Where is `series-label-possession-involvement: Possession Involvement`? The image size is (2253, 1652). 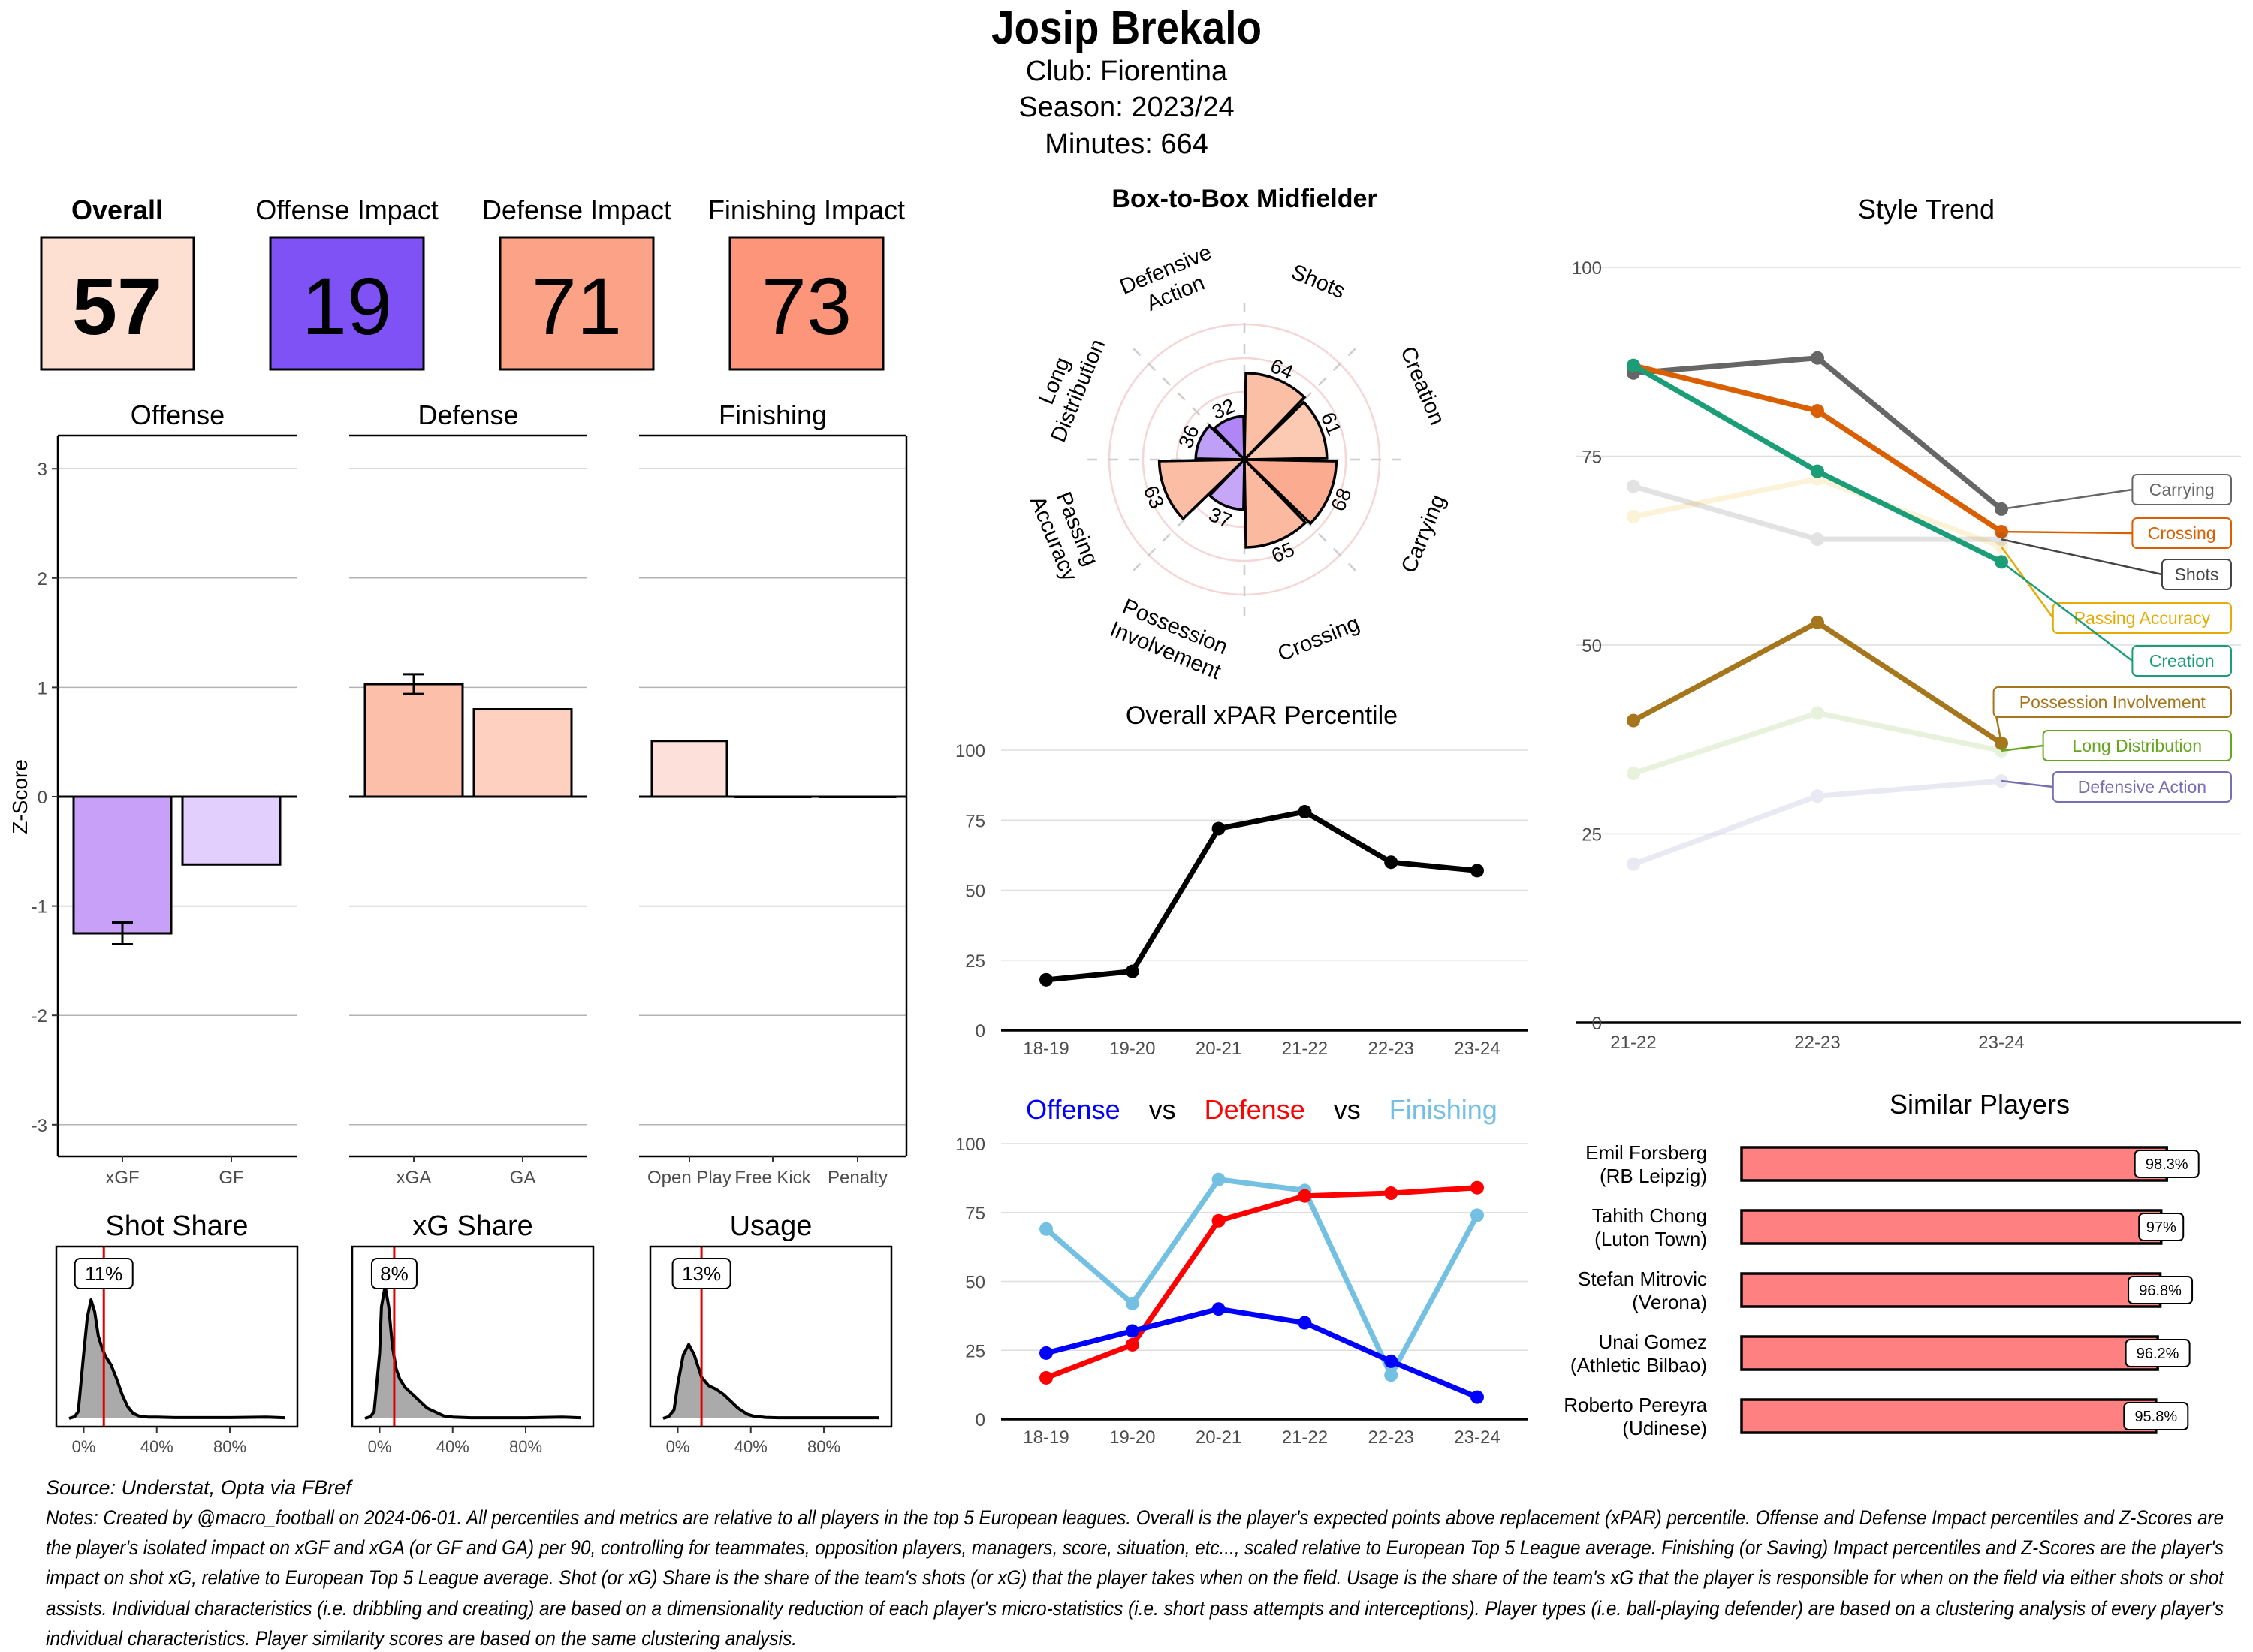 series-label-possession-involvement: Possession Involvement is located at coordinates (2113, 715).